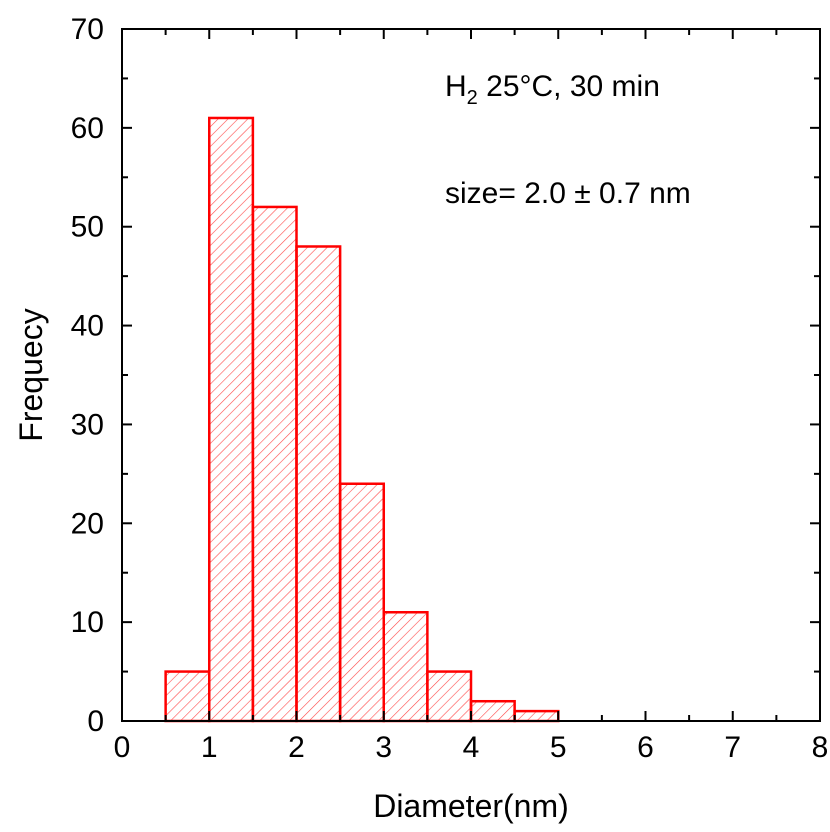  I want to click on x-tick-label: 5, so click(558, 747).